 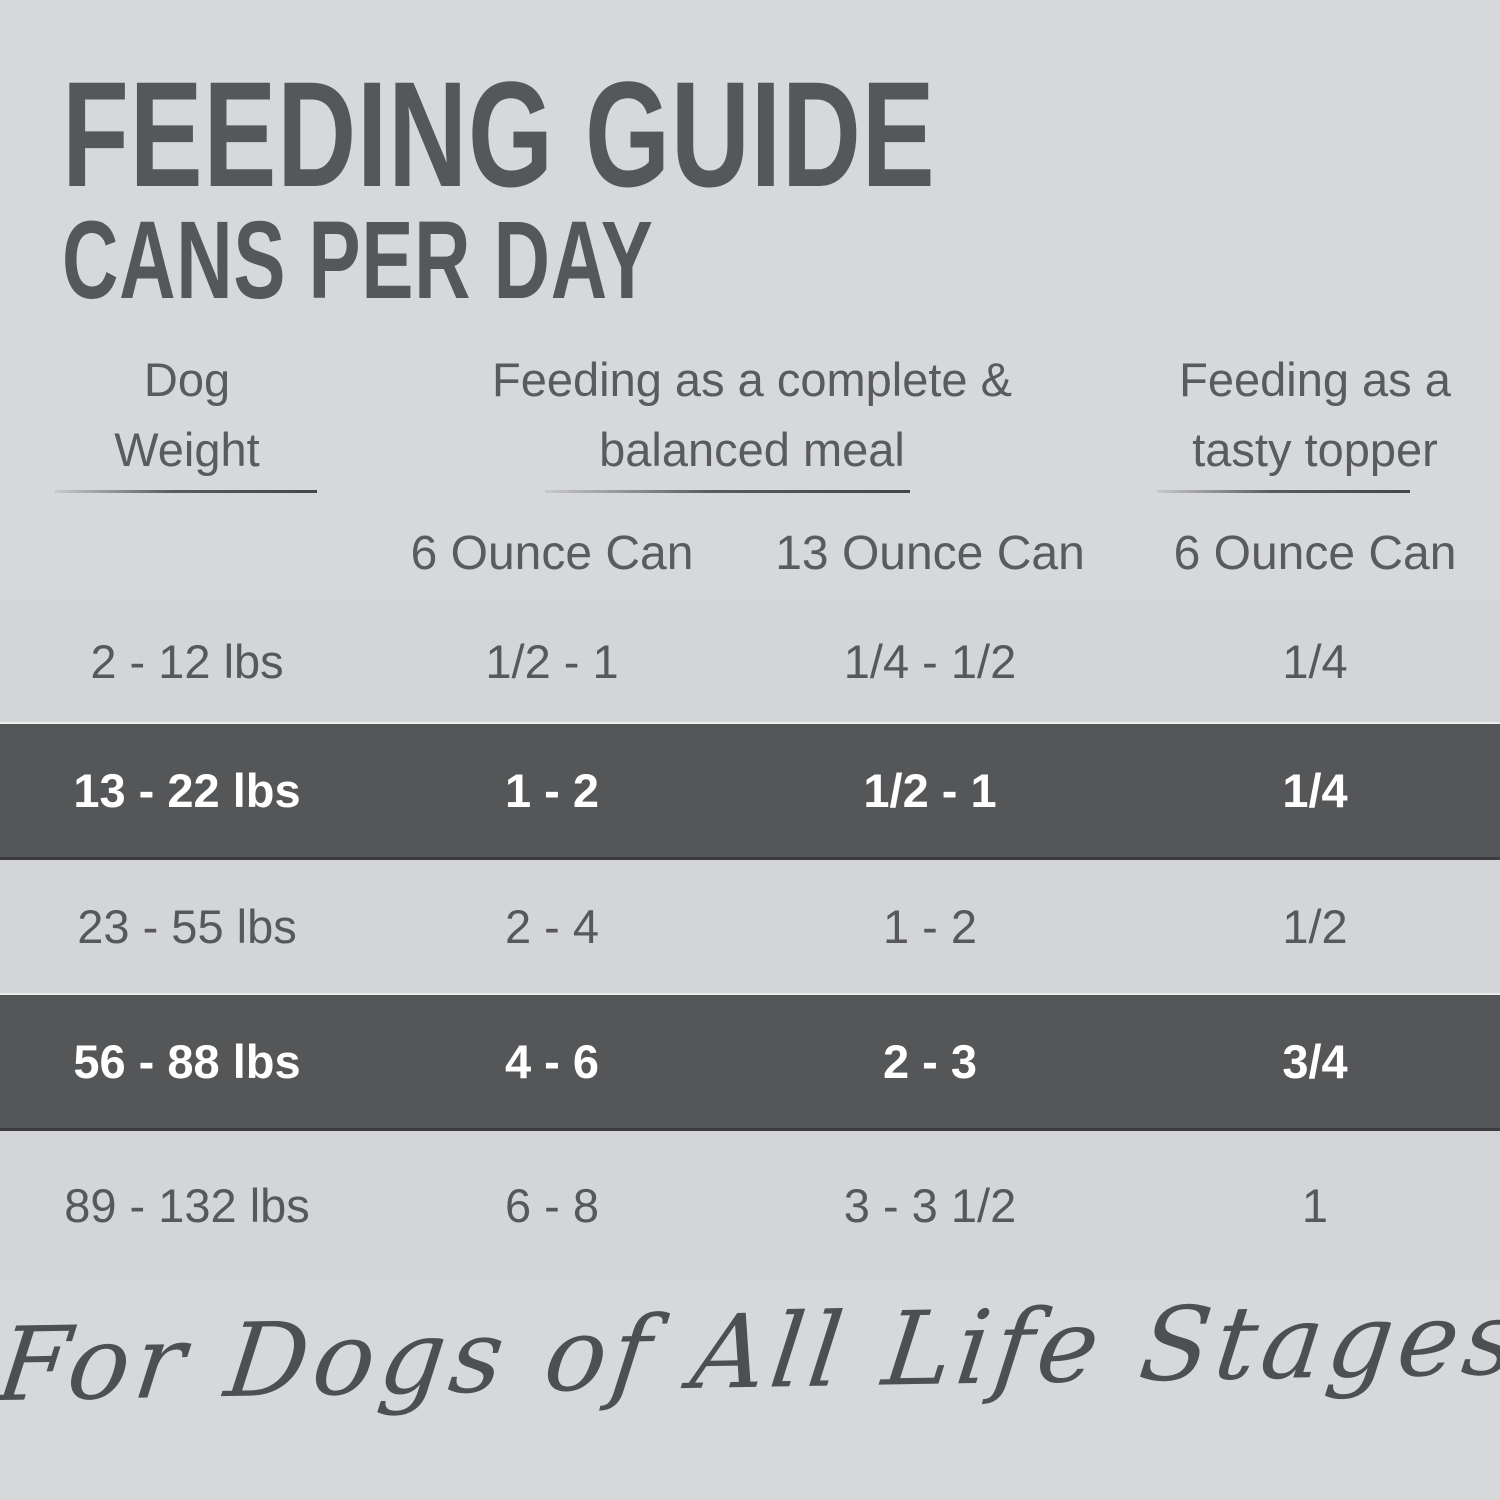 What do you see at coordinates (499, 134) in the screenshot?
I see `page-title: FEEDING GUIDE` at bounding box center [499, 134].